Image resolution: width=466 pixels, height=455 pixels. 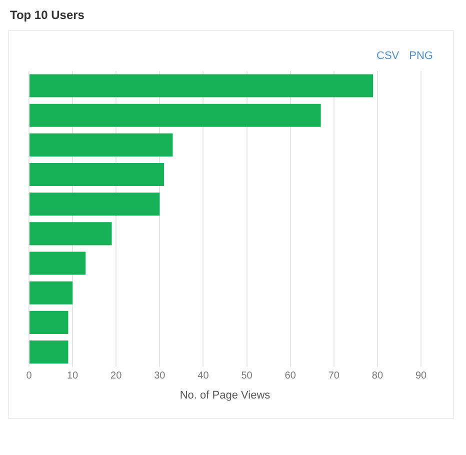 What do you see at coordinates (421, 56) in the screenshot?
I see `text: PNG` at bounding box center [421, 56].